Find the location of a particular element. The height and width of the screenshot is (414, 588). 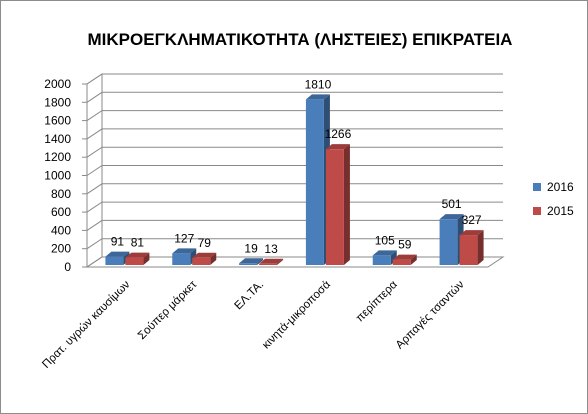

legend-item-2015: 2015 is located at coordinates (553, 211).